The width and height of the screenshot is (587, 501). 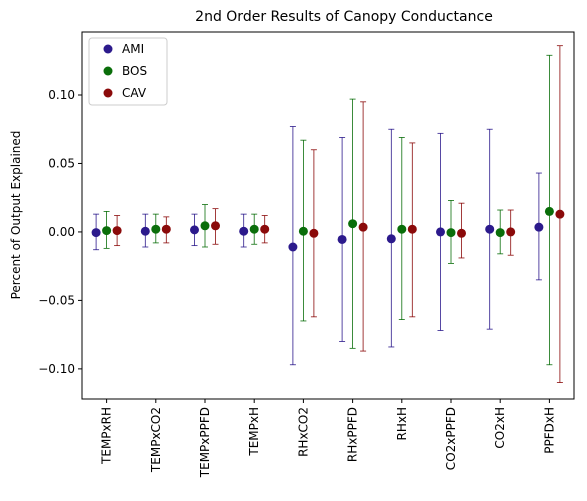 What do you see at coordinates (549, 430) in the screenshot?
I see `x-tick-label: PPFDxH` at bounding box center [549, 430].